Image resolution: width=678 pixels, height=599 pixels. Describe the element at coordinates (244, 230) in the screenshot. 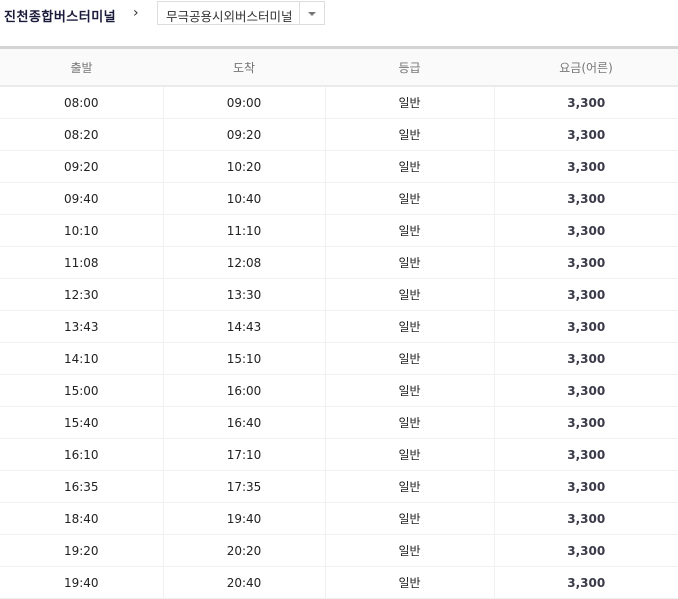

I see `arrival-time: 11:10` at that location.